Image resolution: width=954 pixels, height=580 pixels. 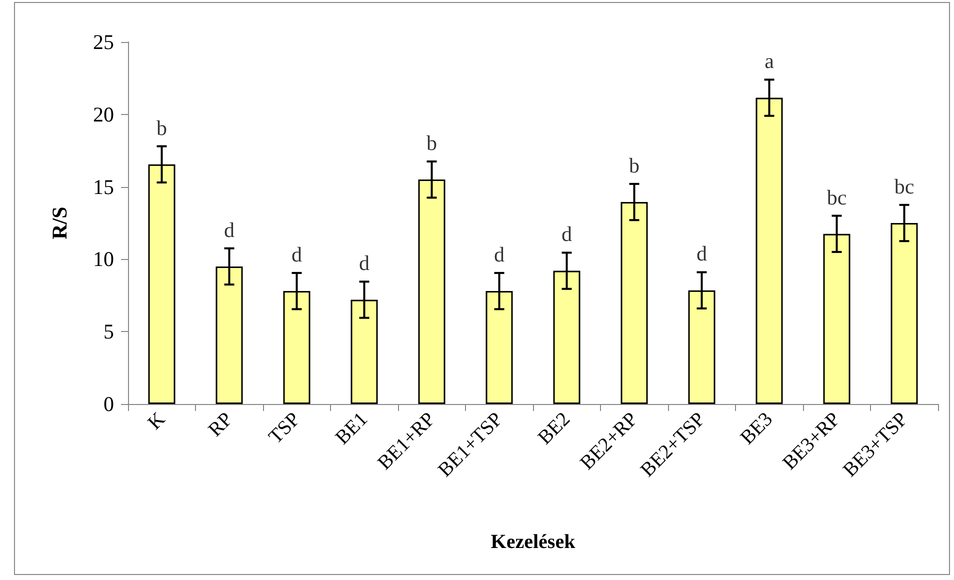 I want to click on x-tick-label: RP, so click(x=221, y=425).